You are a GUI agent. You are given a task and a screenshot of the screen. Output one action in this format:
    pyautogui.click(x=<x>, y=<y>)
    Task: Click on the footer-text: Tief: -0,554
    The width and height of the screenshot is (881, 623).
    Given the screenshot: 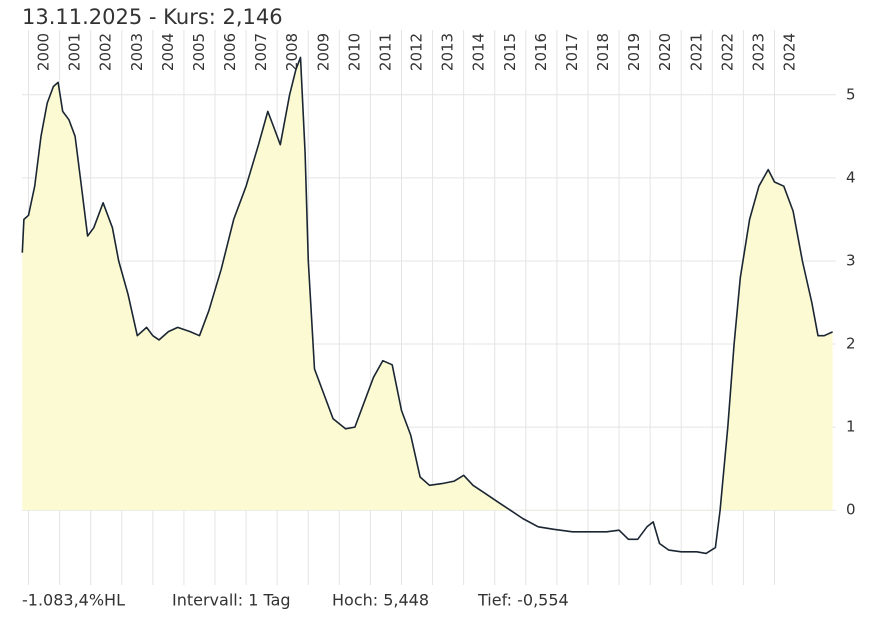 What is the action you would take?
    pyautogui.click(x=523, y=600)
    